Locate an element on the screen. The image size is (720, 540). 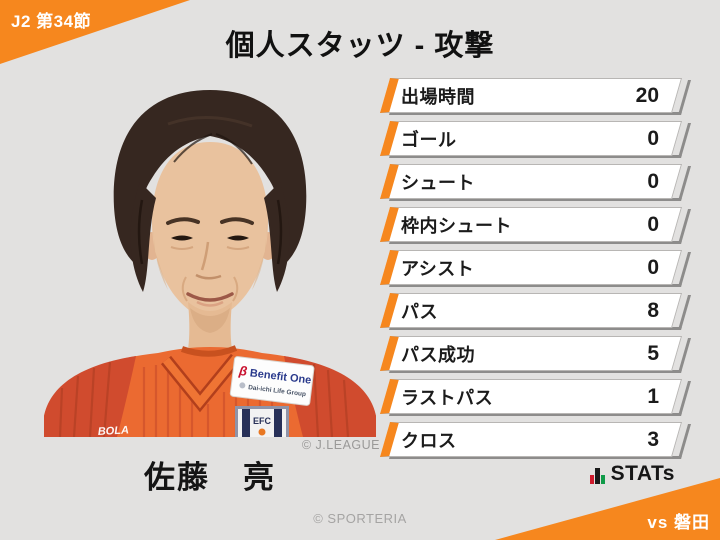
stat-row-content: パス成功 5 is located at coordinates (530, 353).